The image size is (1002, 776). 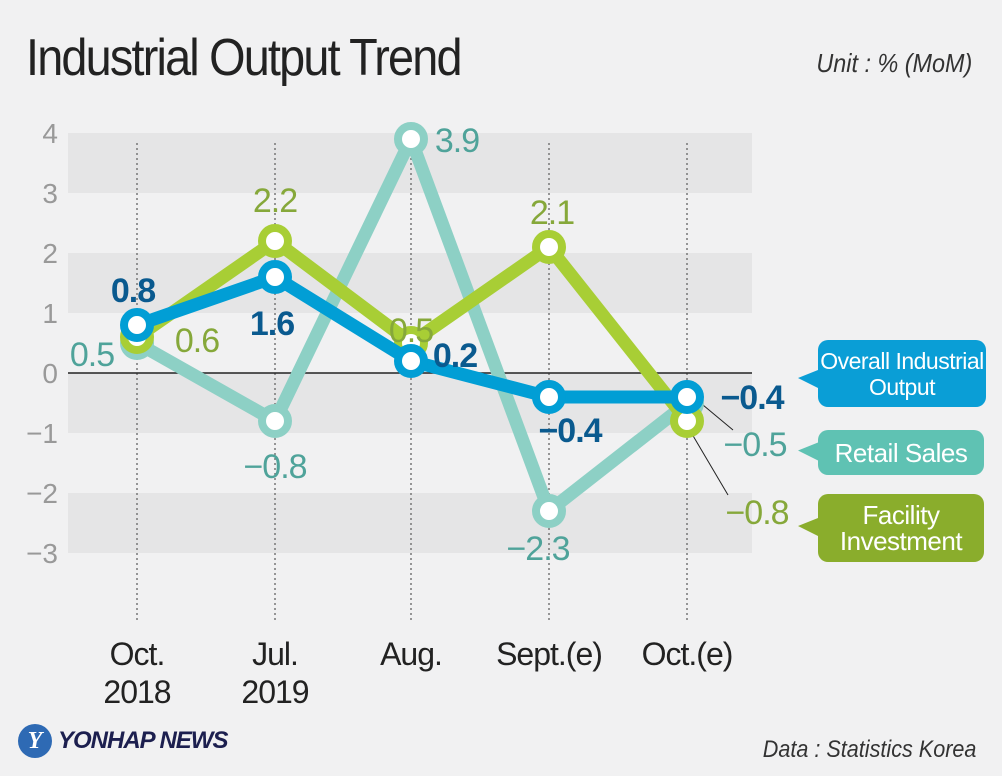 What do you see at coordinates (275, 201) in the screenshot?
I see `data-label: 2.2` at bounding box center [275, 201].